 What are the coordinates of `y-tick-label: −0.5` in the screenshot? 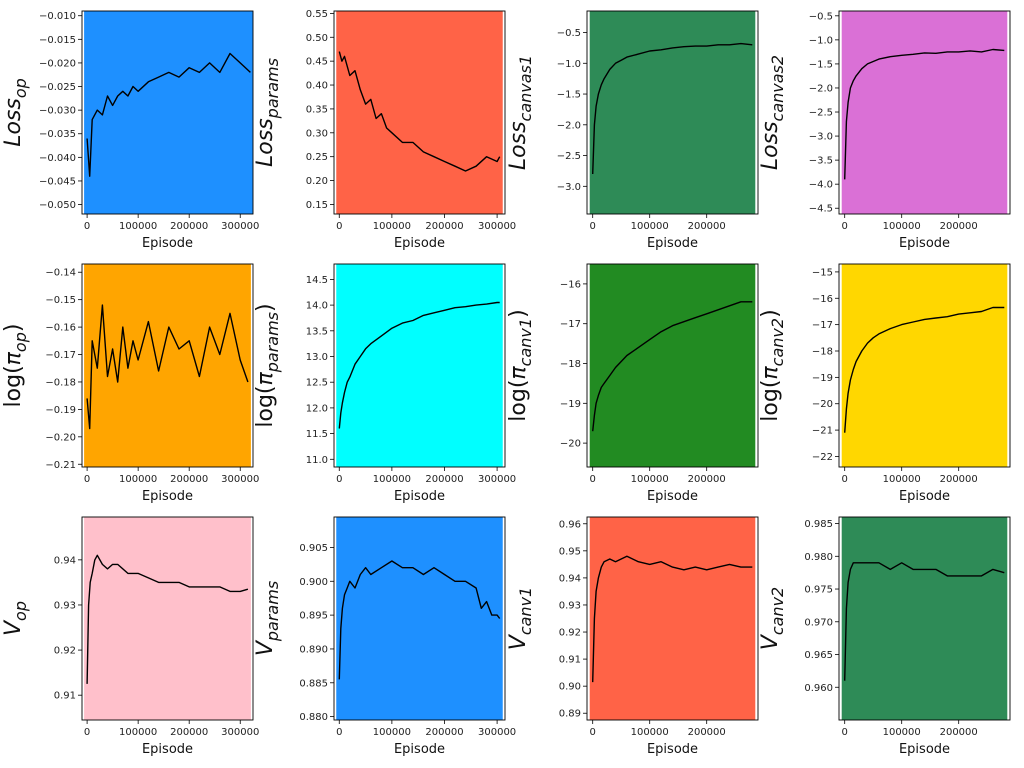 It's located at (569, 33).